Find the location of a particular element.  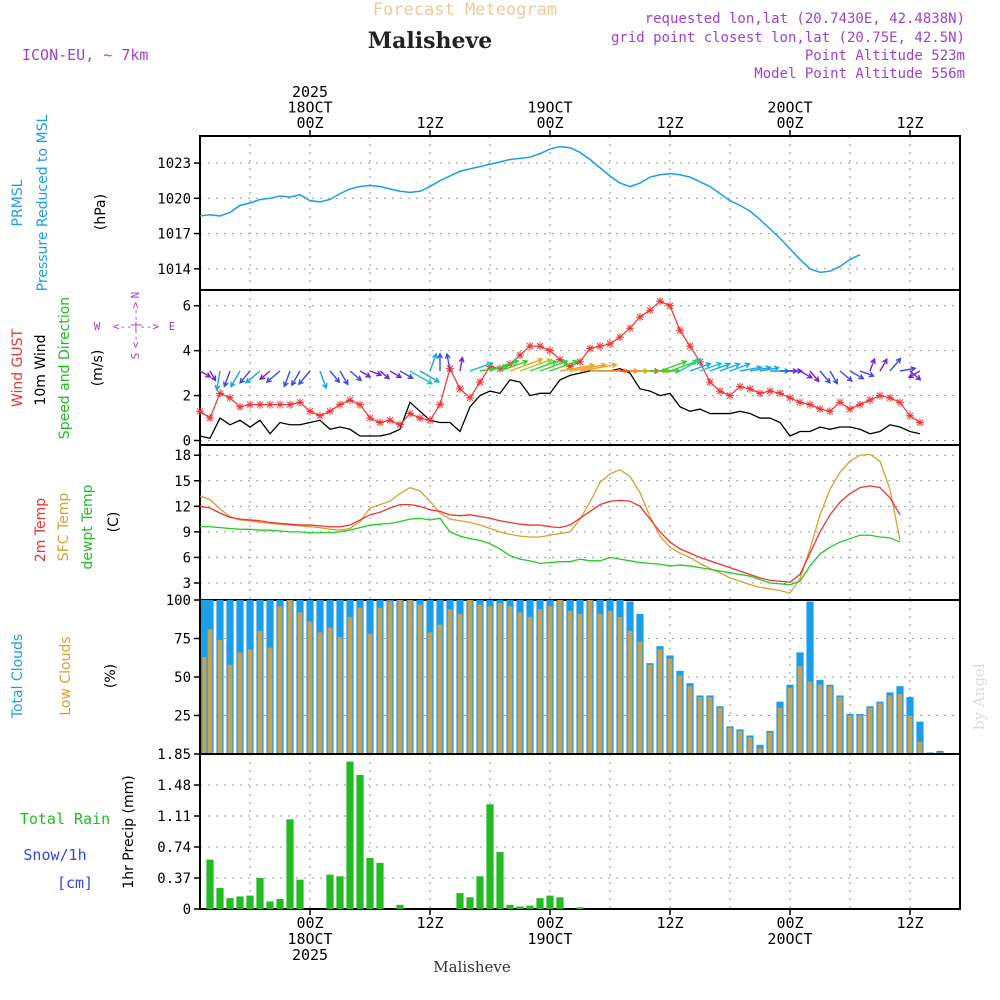

celsius-unit-label: (C) is located at coordinates (114, 522).